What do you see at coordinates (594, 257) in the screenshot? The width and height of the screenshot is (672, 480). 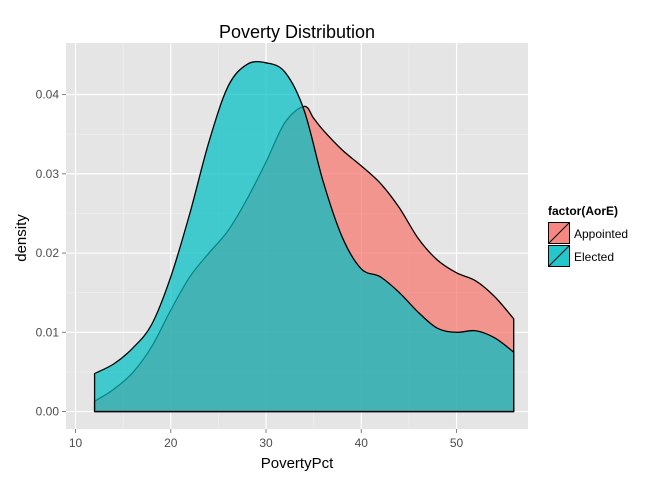 I see `legend-label-elected: Elected` at bounding box center [594, 257].